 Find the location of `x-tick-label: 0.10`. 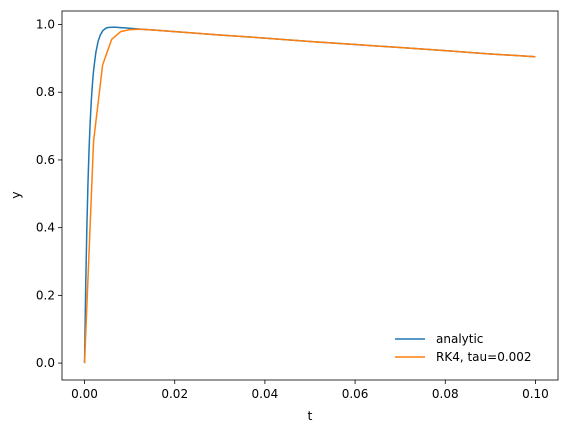

x-tick-label: 0.10 is located at coordinates (535, 394).